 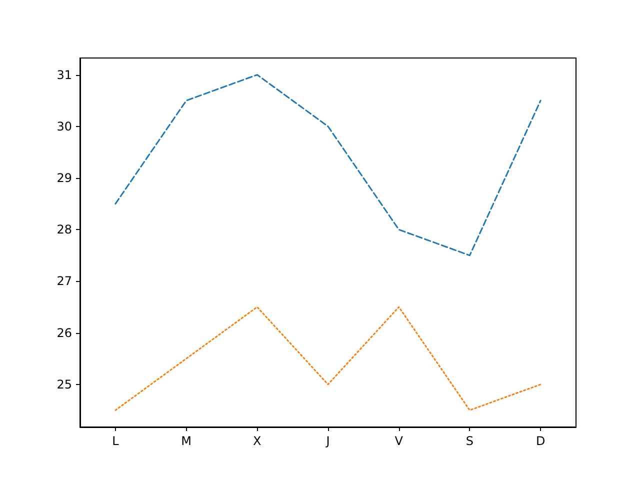 I want to click on x-tick-label: J, so click(x=327, y=441).